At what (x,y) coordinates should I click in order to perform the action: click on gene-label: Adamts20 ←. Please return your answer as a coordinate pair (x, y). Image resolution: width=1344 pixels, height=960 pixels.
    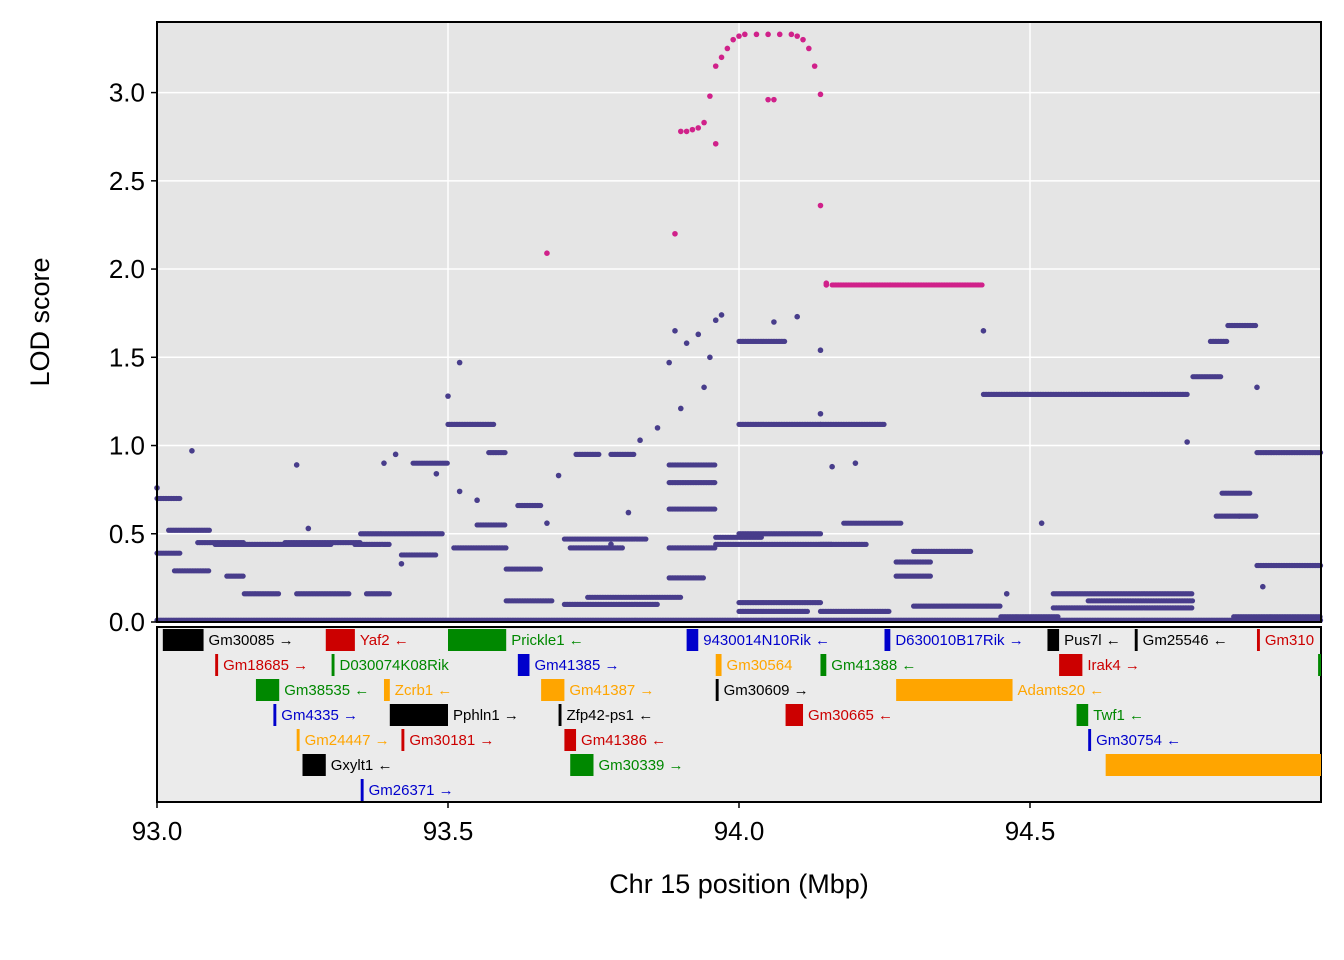
    Looking at the image, I should click on (1061, 690).